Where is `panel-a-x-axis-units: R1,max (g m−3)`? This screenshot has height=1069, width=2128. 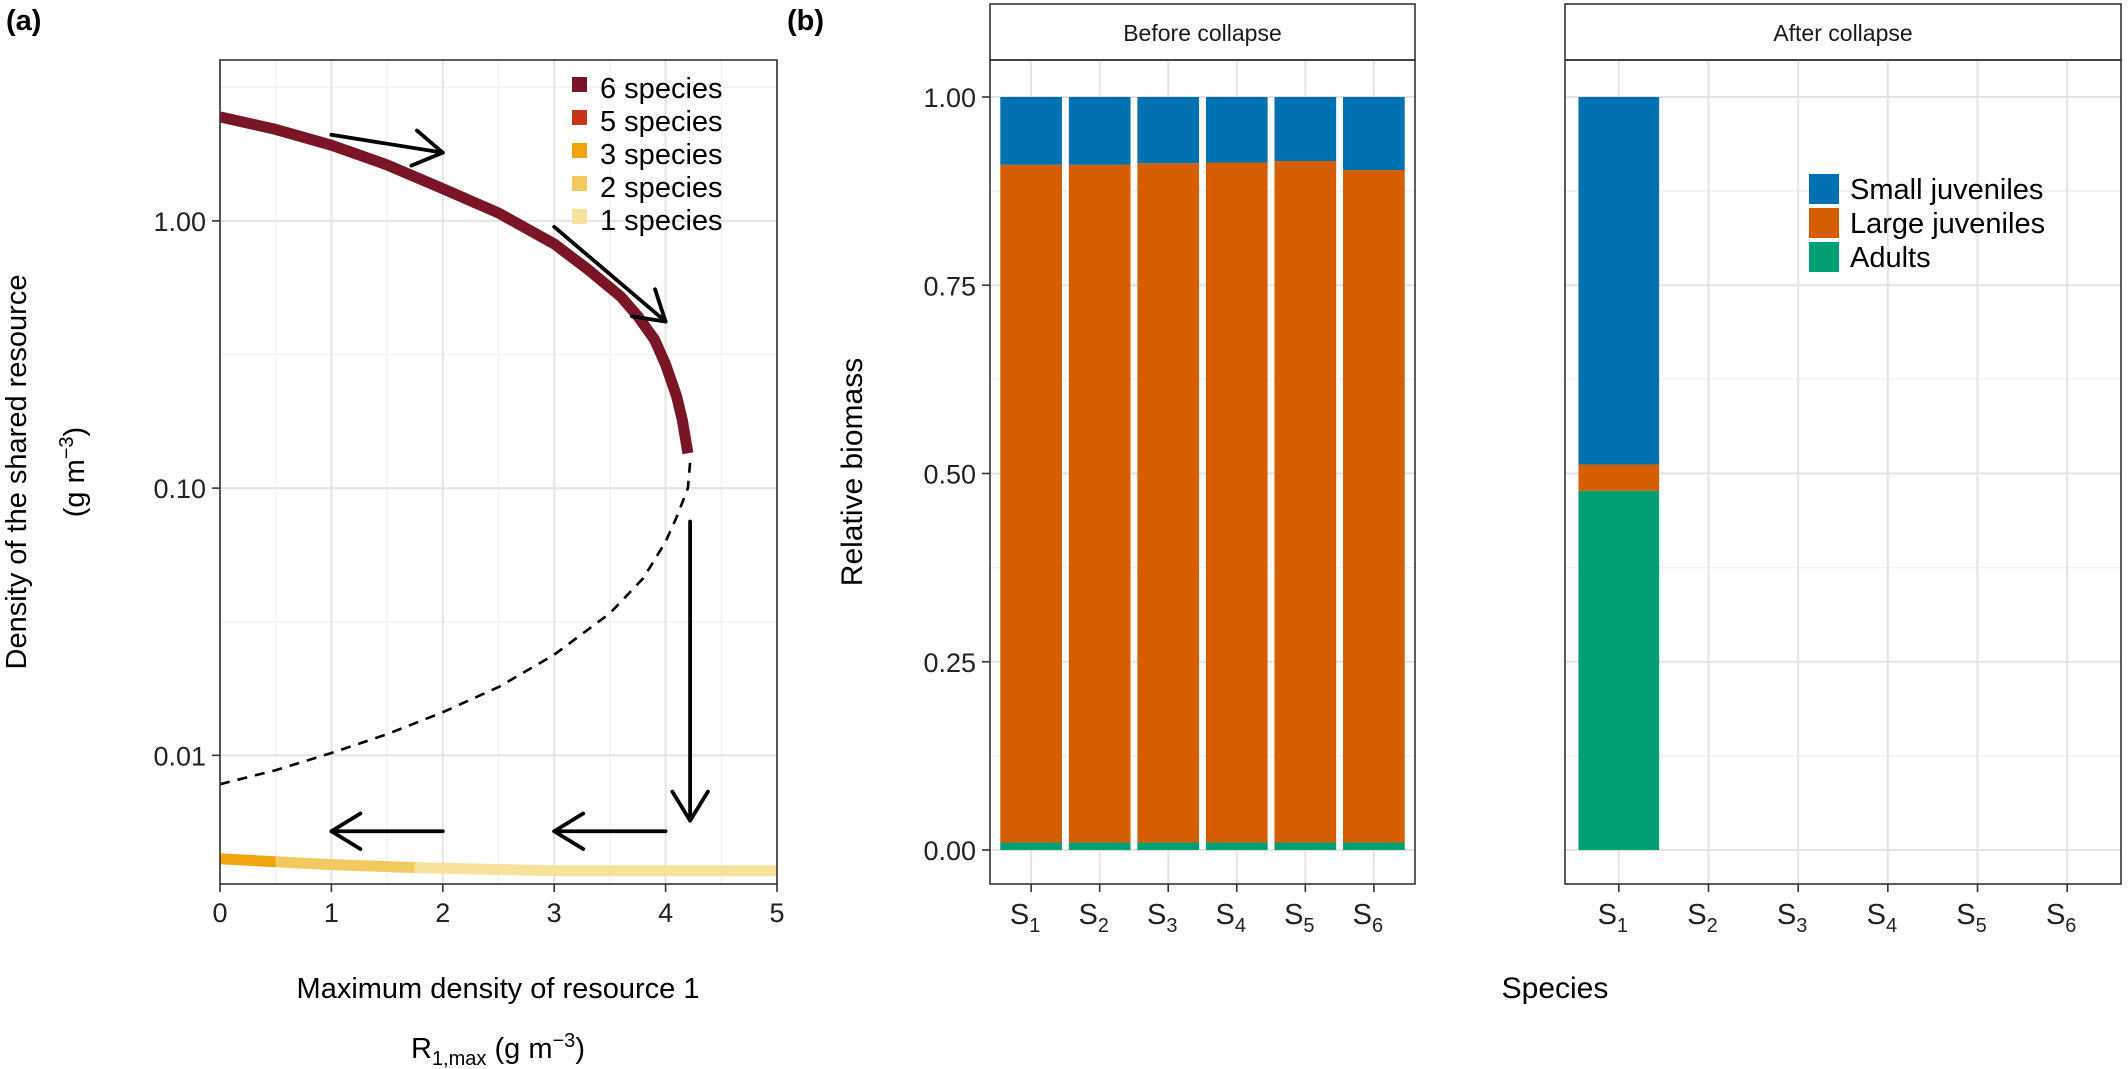 panel-a-x-axis-units: R1,max (g m−3) is located at coordinates (498, 1049).